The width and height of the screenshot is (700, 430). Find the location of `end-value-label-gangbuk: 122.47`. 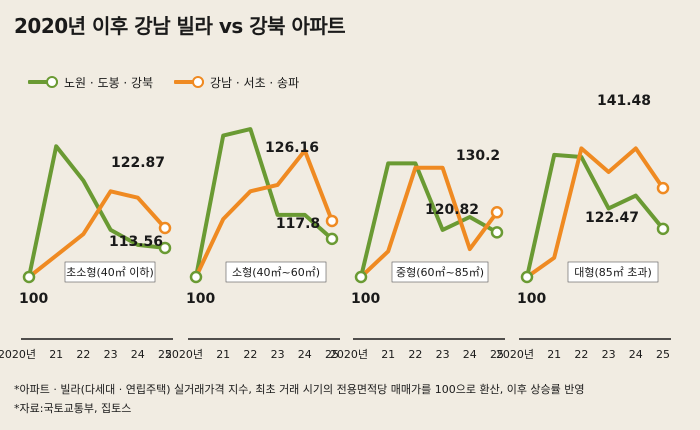

end-value-label-gangbuk: 122.47 is located at coordinates (612, 218).